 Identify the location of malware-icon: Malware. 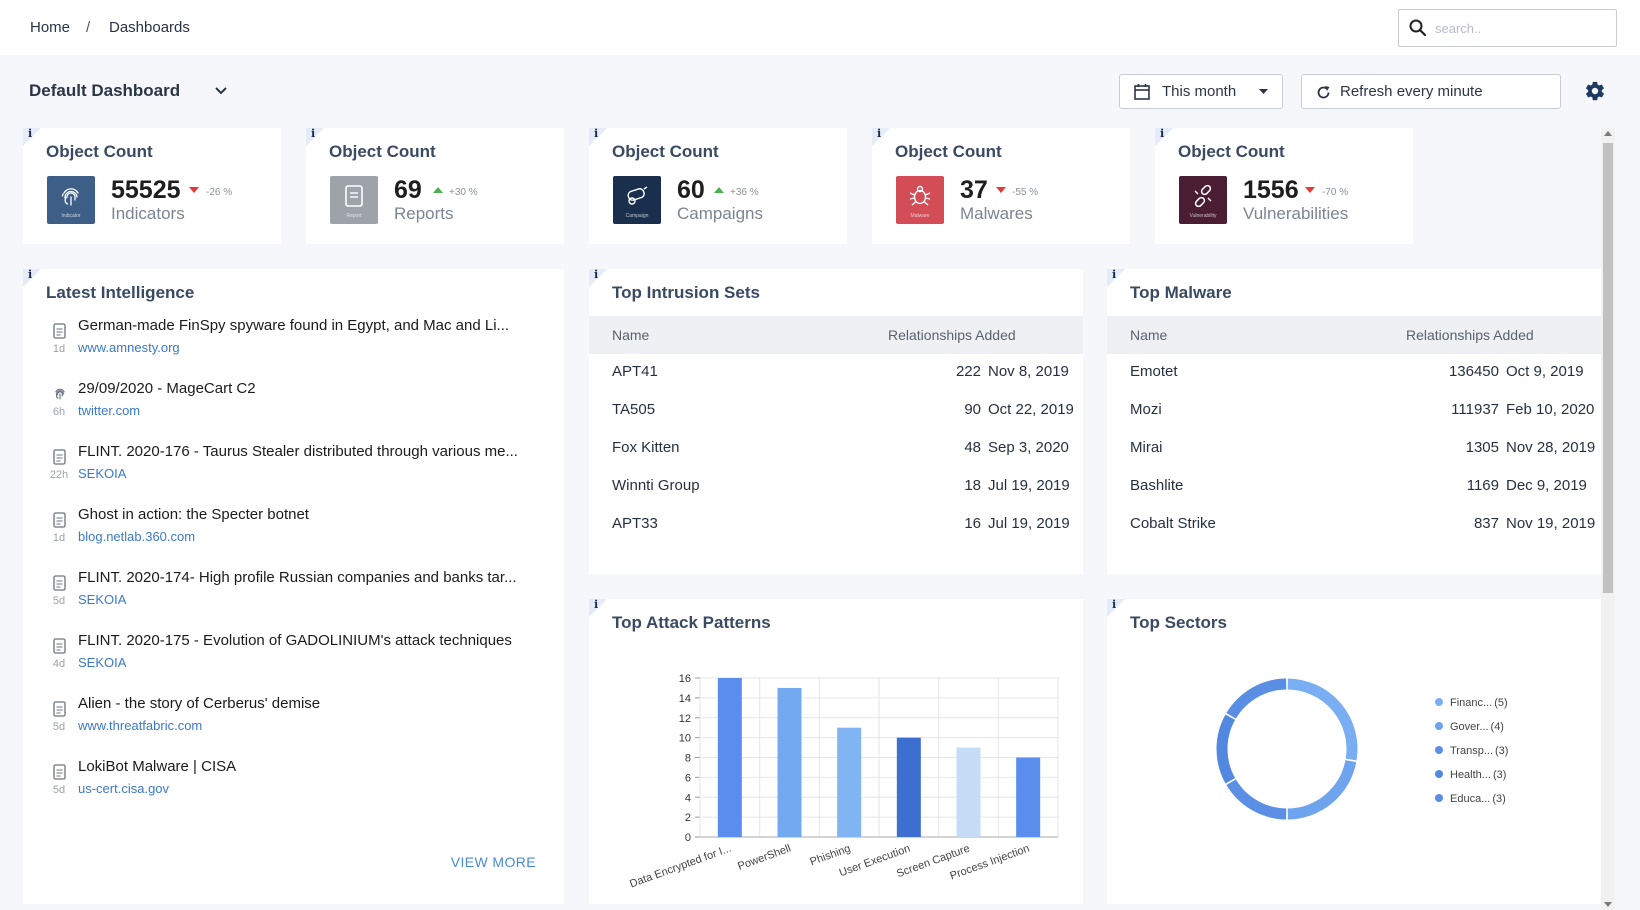
(920, 200).